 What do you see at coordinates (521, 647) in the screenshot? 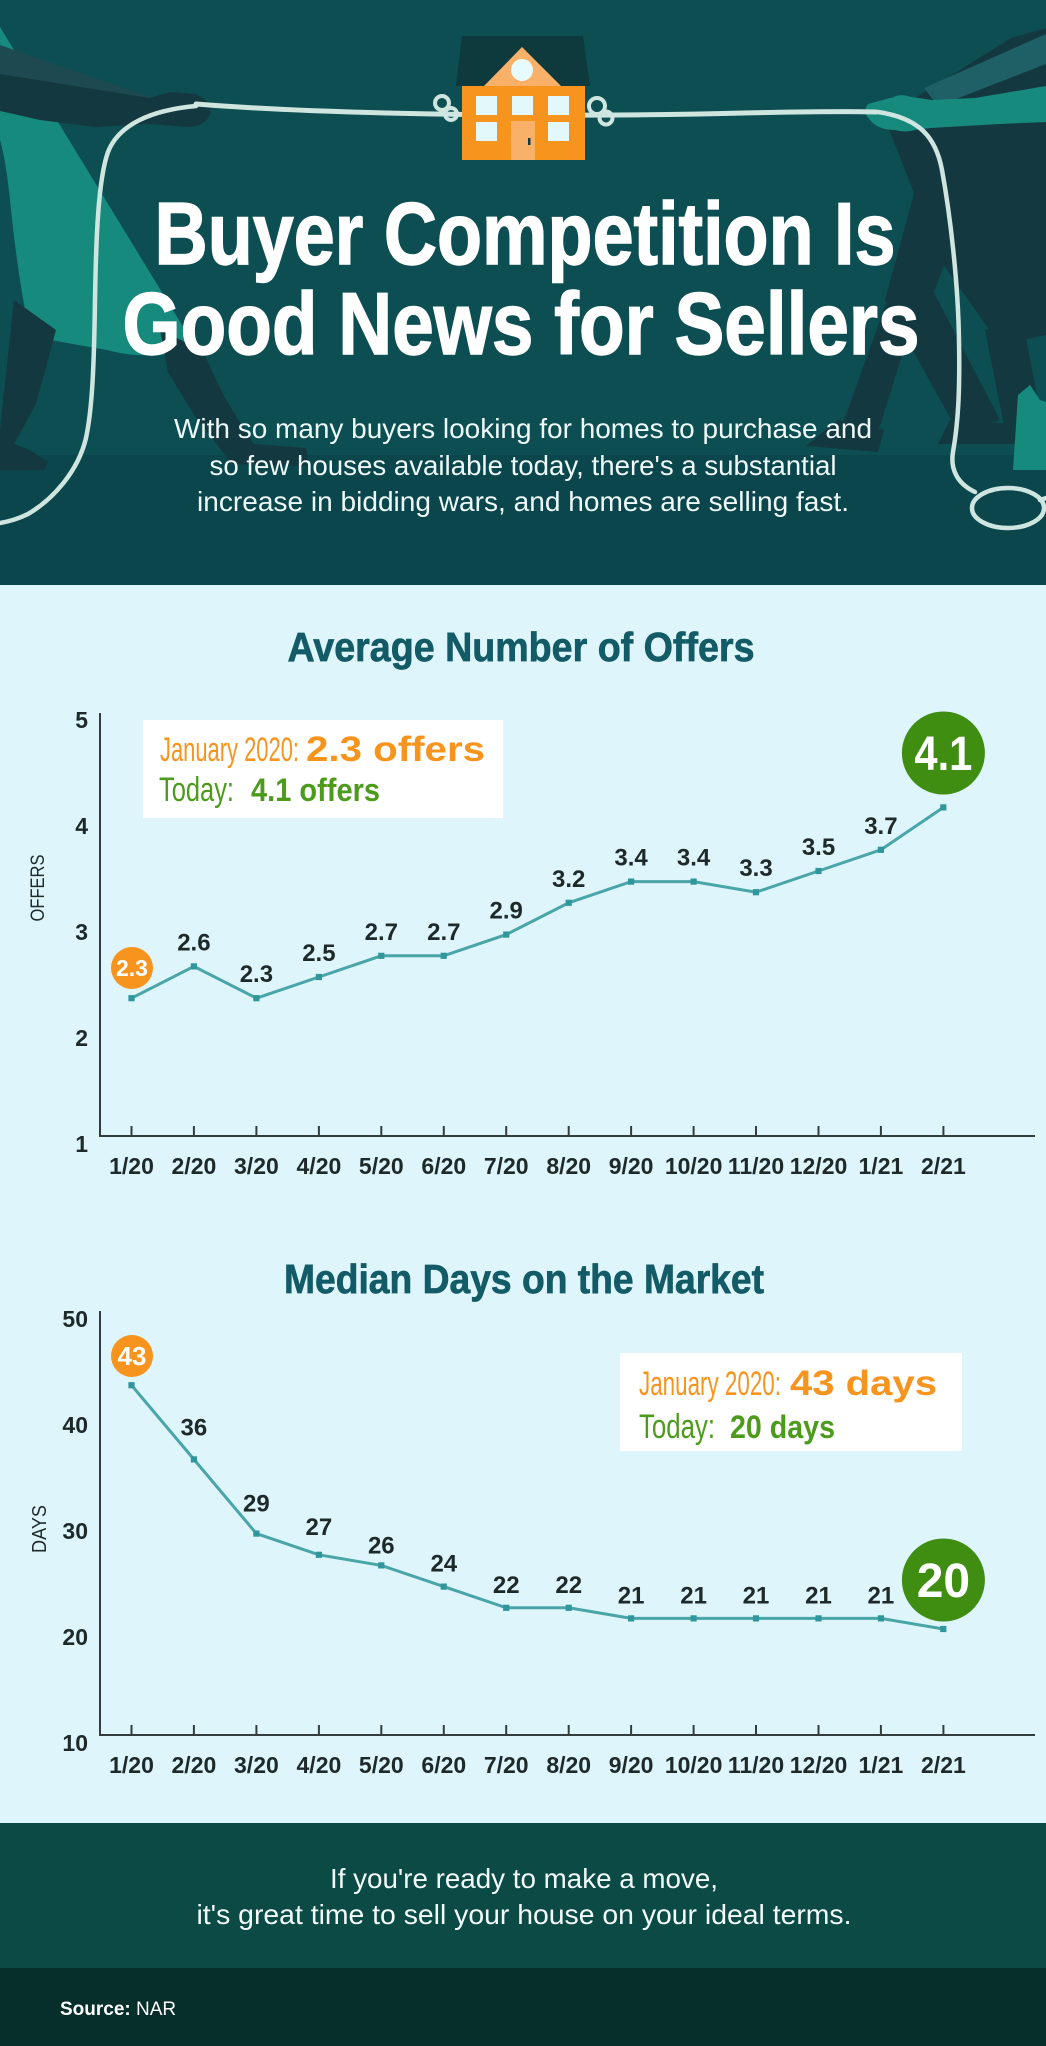
I see `svg-text: Average Number of Offers` at bounding box center [521, 647].